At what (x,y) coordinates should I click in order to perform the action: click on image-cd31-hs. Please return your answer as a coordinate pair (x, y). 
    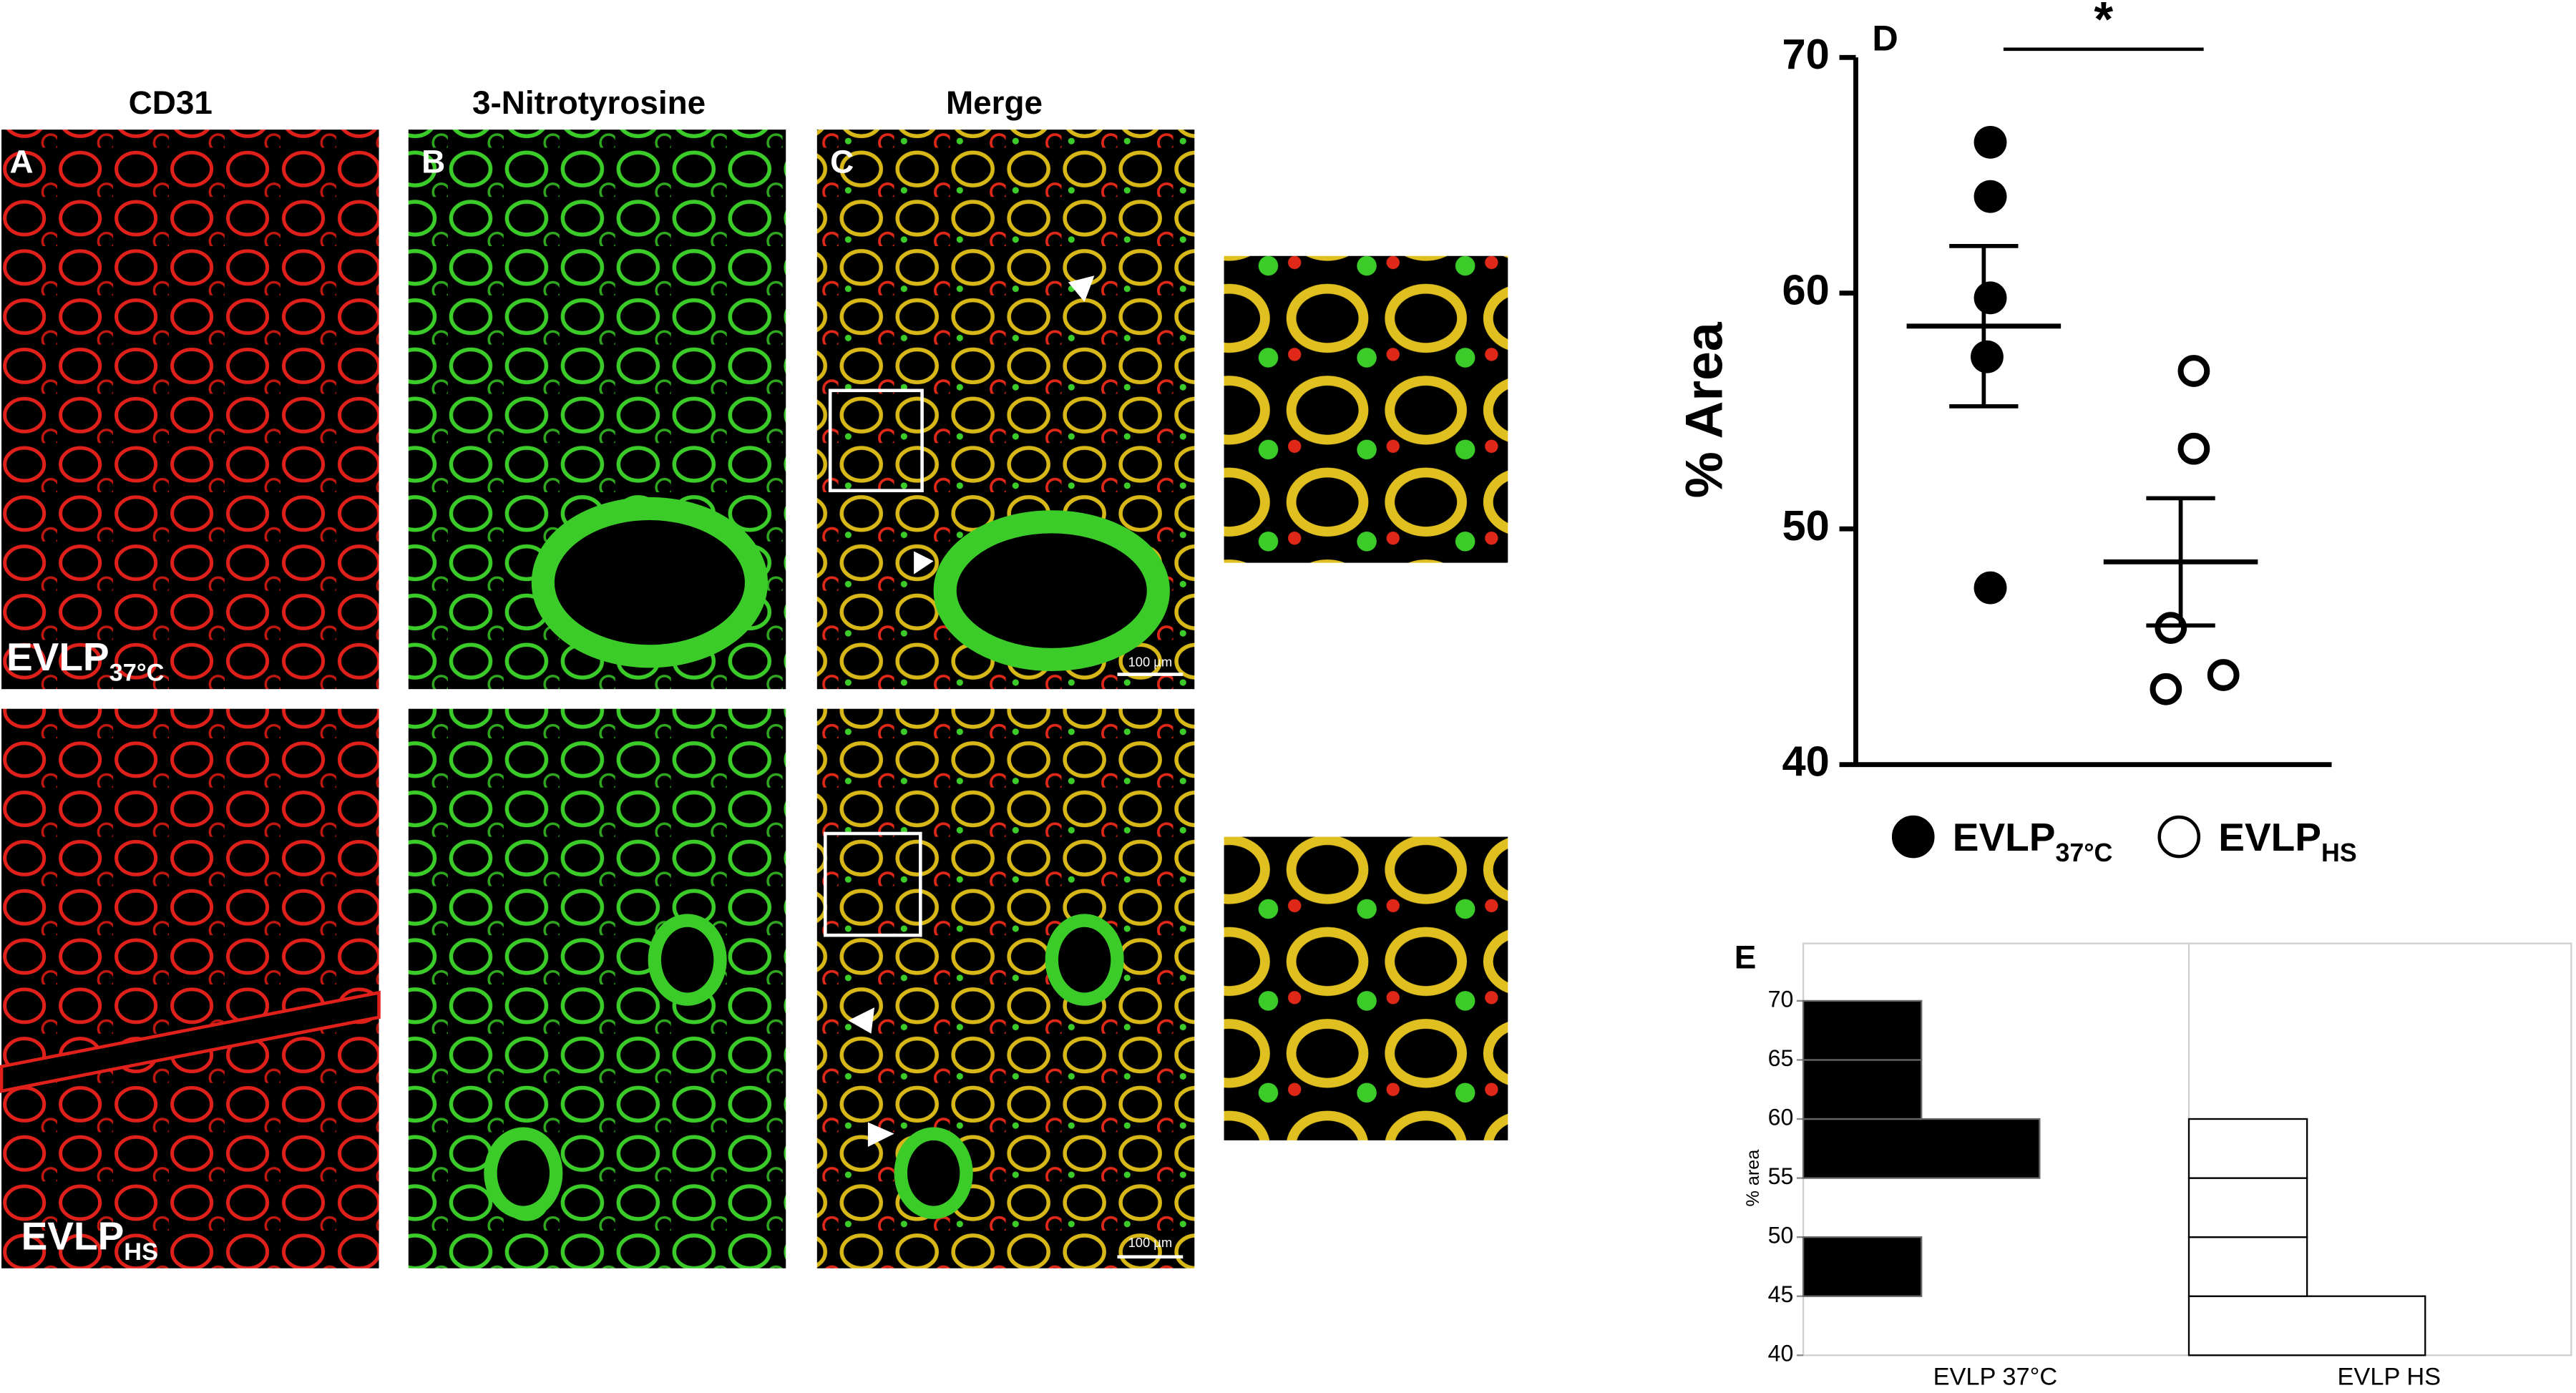
    Looking at the image, I should click on (190, 989).